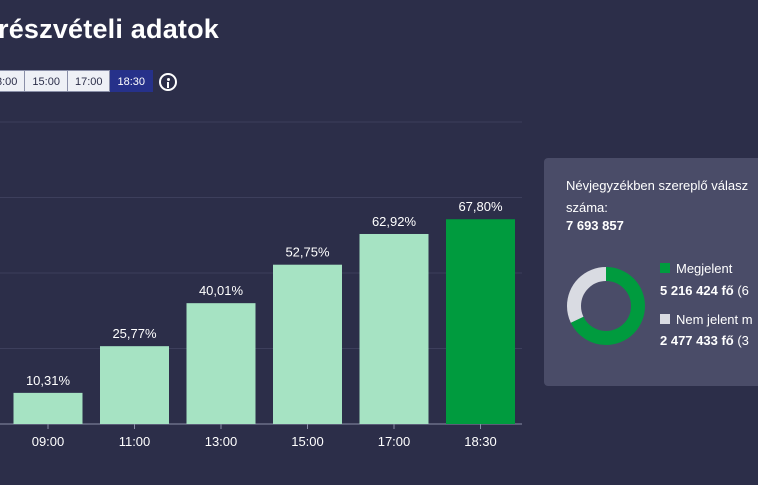  Describe the element at coordinates (48, 408) in the screenshot. I see `bar-09:00` at that location.